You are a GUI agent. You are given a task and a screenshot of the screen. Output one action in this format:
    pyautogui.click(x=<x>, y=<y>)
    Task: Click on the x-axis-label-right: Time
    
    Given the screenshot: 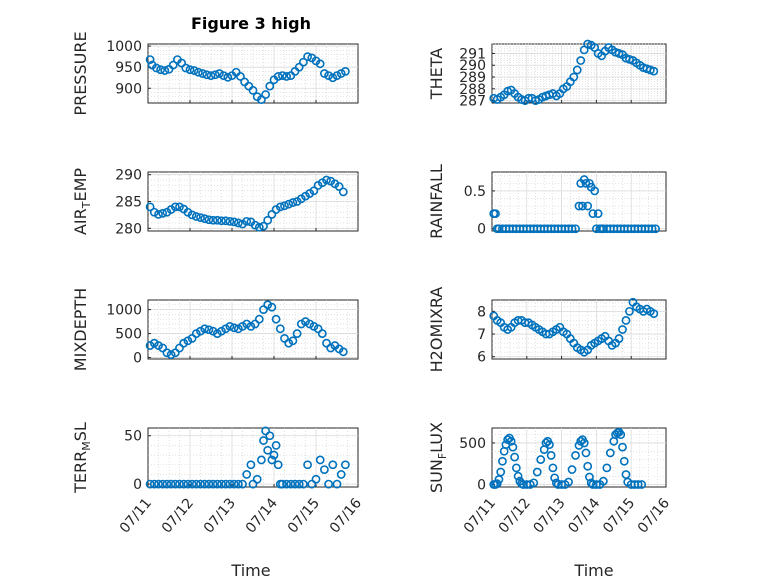 What is the action you would take?
    pyautogui.click(x=593, y=570)
    